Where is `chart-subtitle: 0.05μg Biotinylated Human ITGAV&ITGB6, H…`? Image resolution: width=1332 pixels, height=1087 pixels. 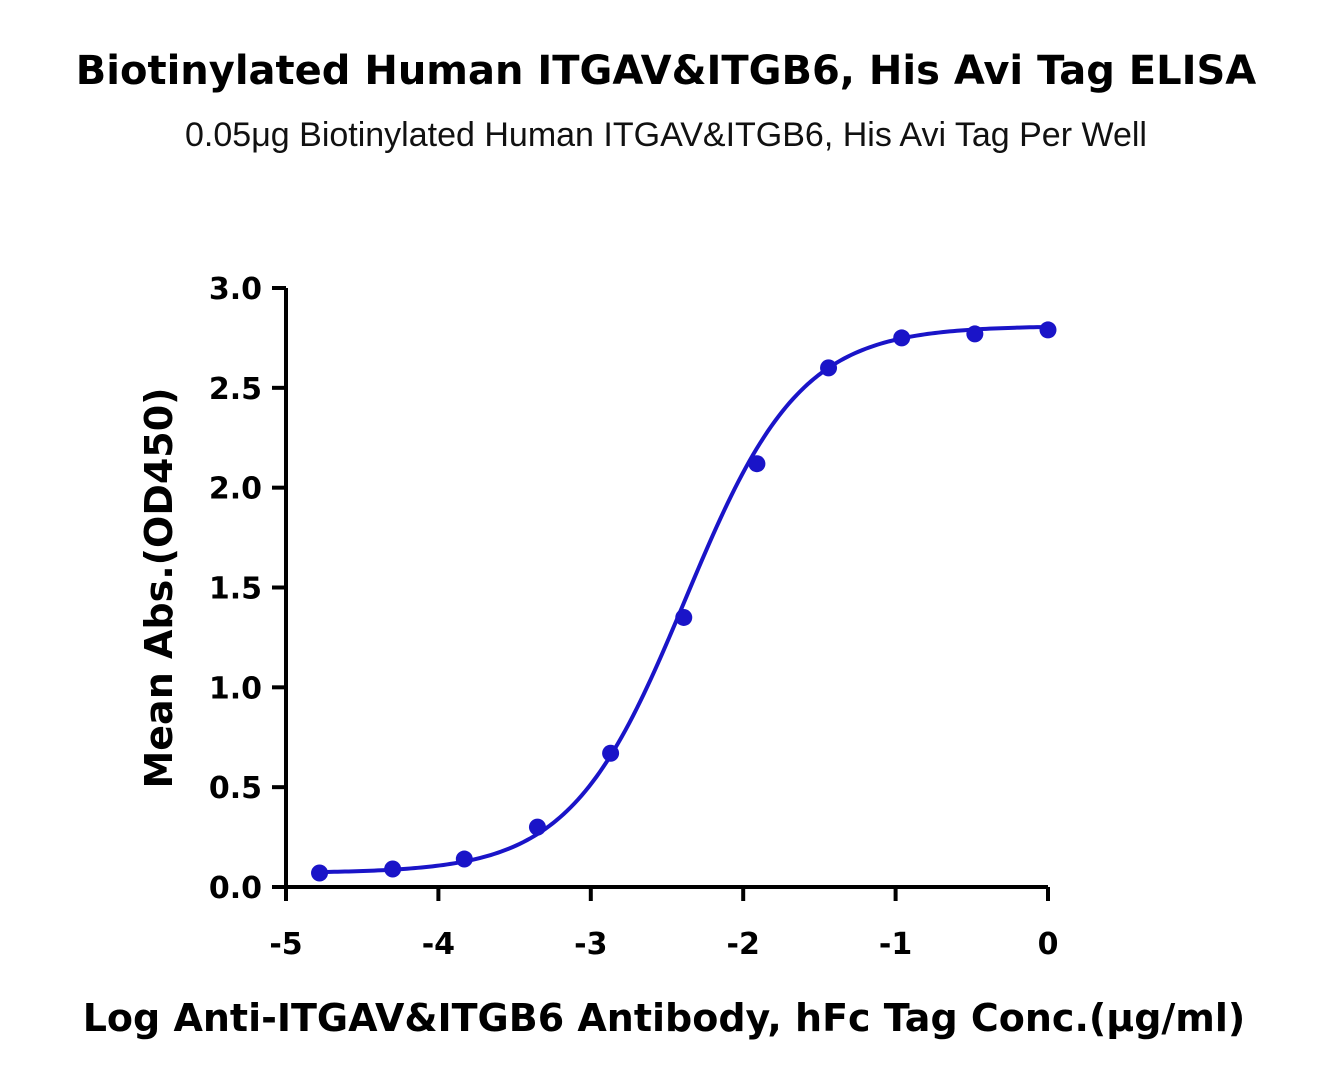 chart-subtitle: 0.05μg Biotinylated Human ITGAV&ITGB6, H… is located at coordinates (666, 135).